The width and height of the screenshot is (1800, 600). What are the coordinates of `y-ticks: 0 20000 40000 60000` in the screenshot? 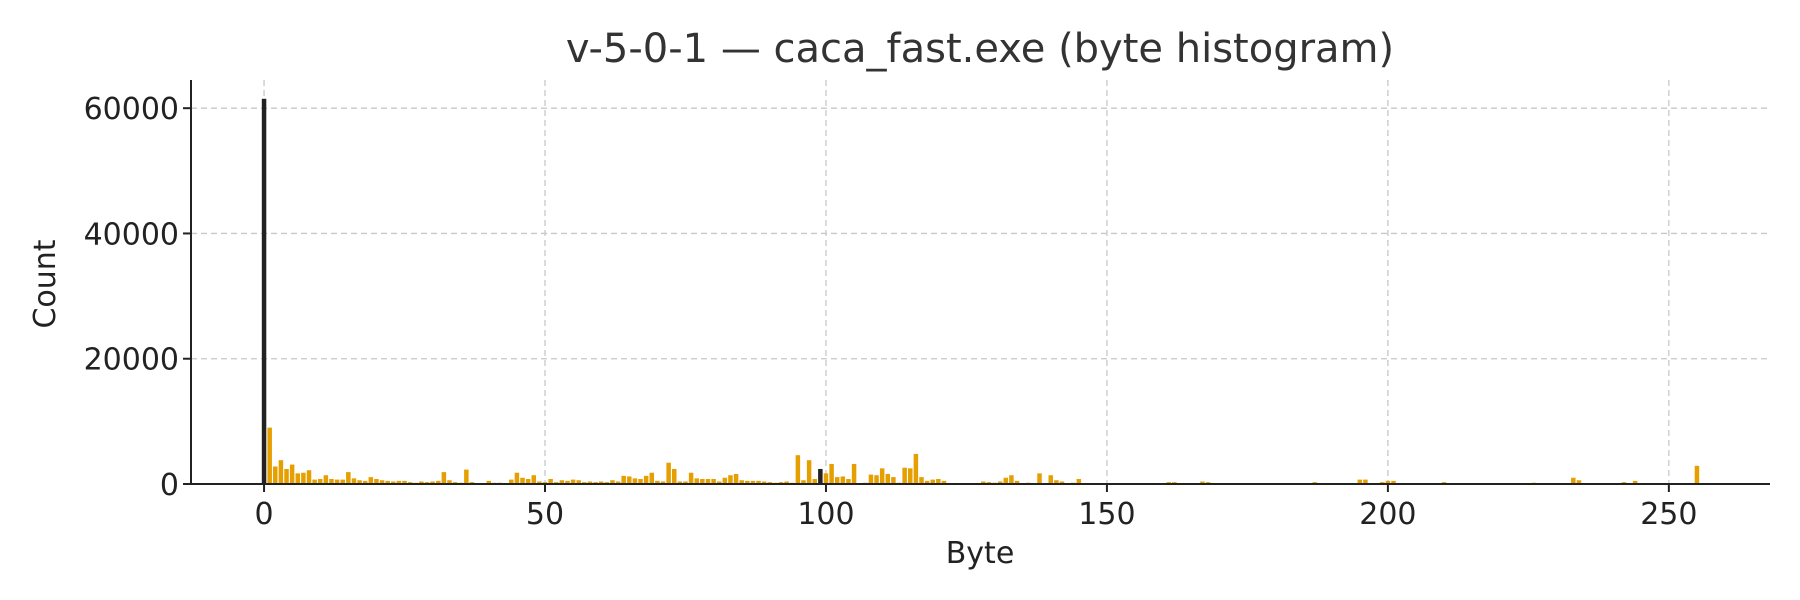 It's located at (137, 297).